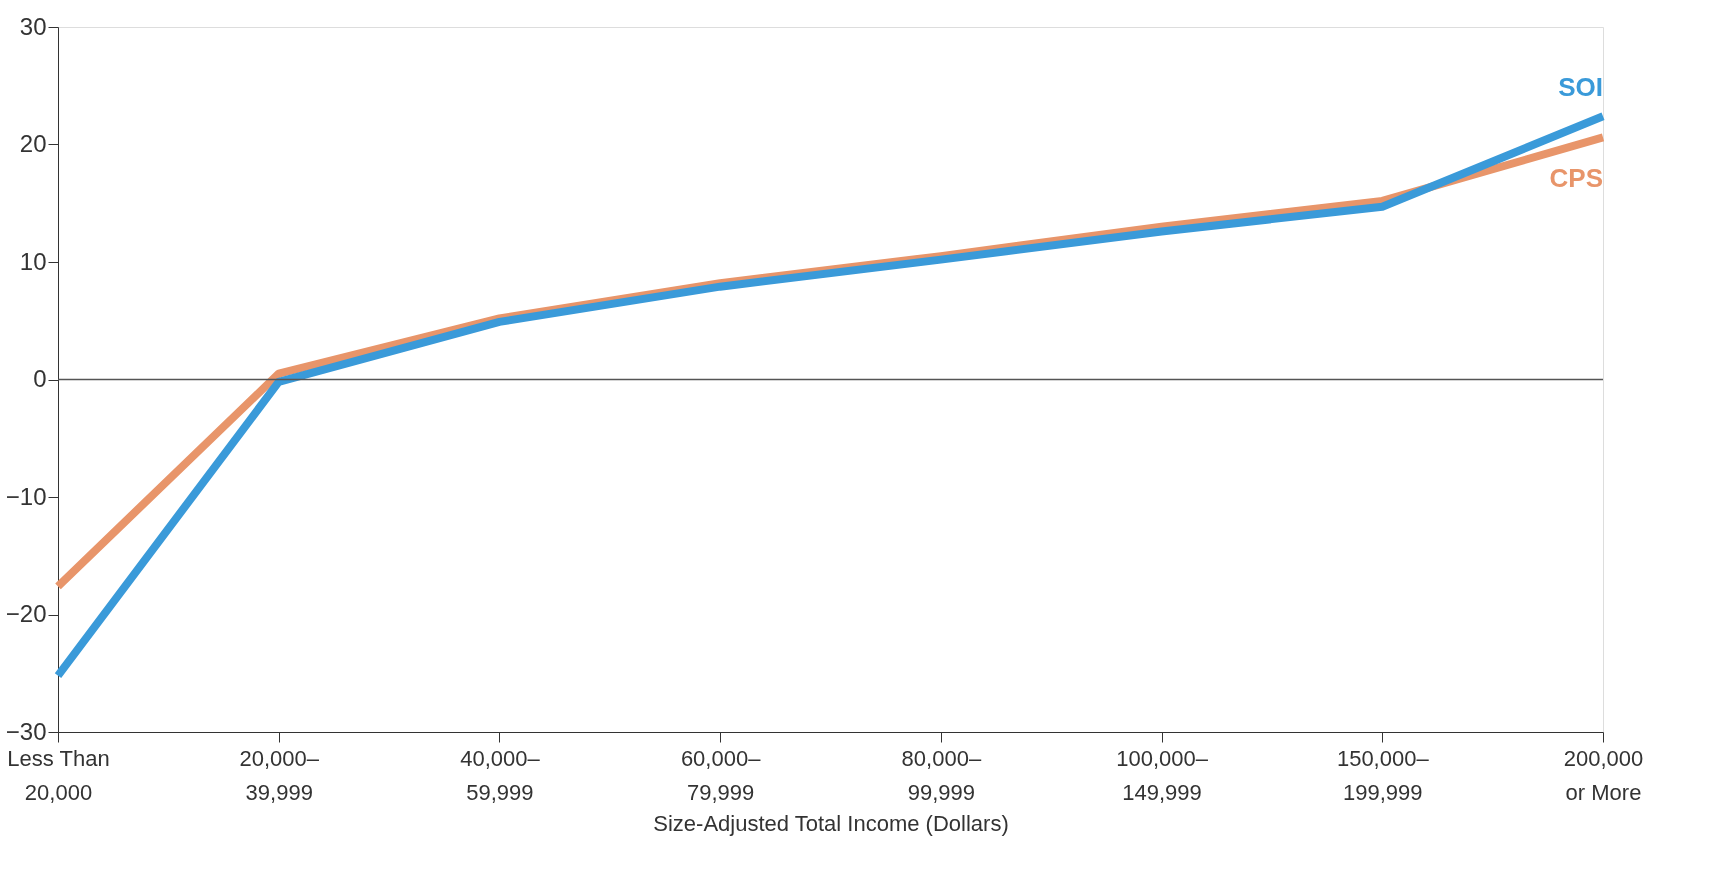  I want to click on x-tick-label: 150,000– 199,999, so click(1383, 775).